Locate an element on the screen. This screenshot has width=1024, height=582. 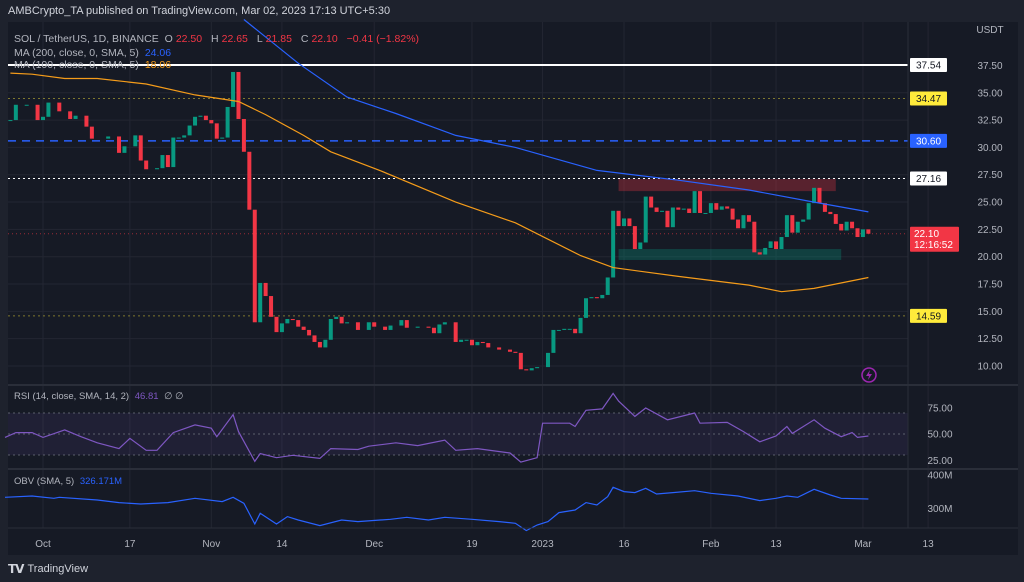
obv-label: OBV (SMA, 5) is located at coordinates (44, 481).